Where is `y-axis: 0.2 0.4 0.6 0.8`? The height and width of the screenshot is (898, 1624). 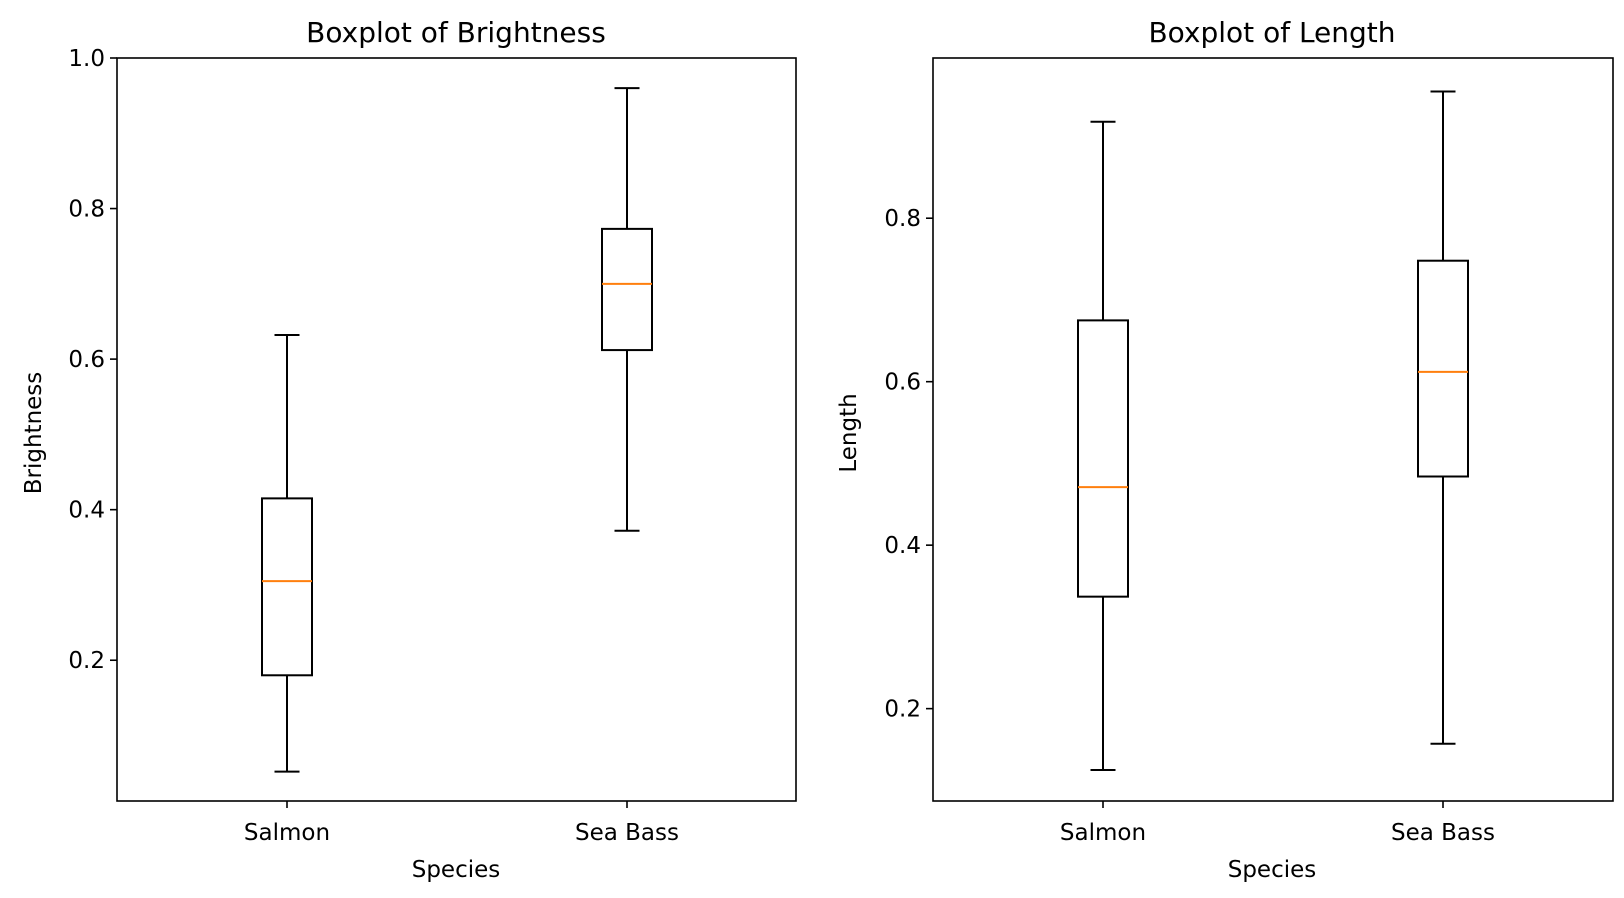 y-axis: 0.2 0.4 0.6 0.8 is located at coordinates (908, 464).